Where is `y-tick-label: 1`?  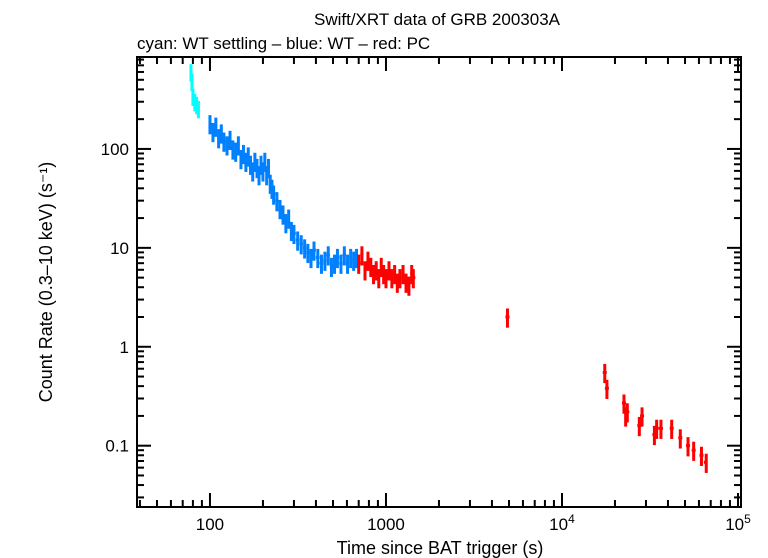 y-tick-label: 1 is located at coordinates (124, 347).